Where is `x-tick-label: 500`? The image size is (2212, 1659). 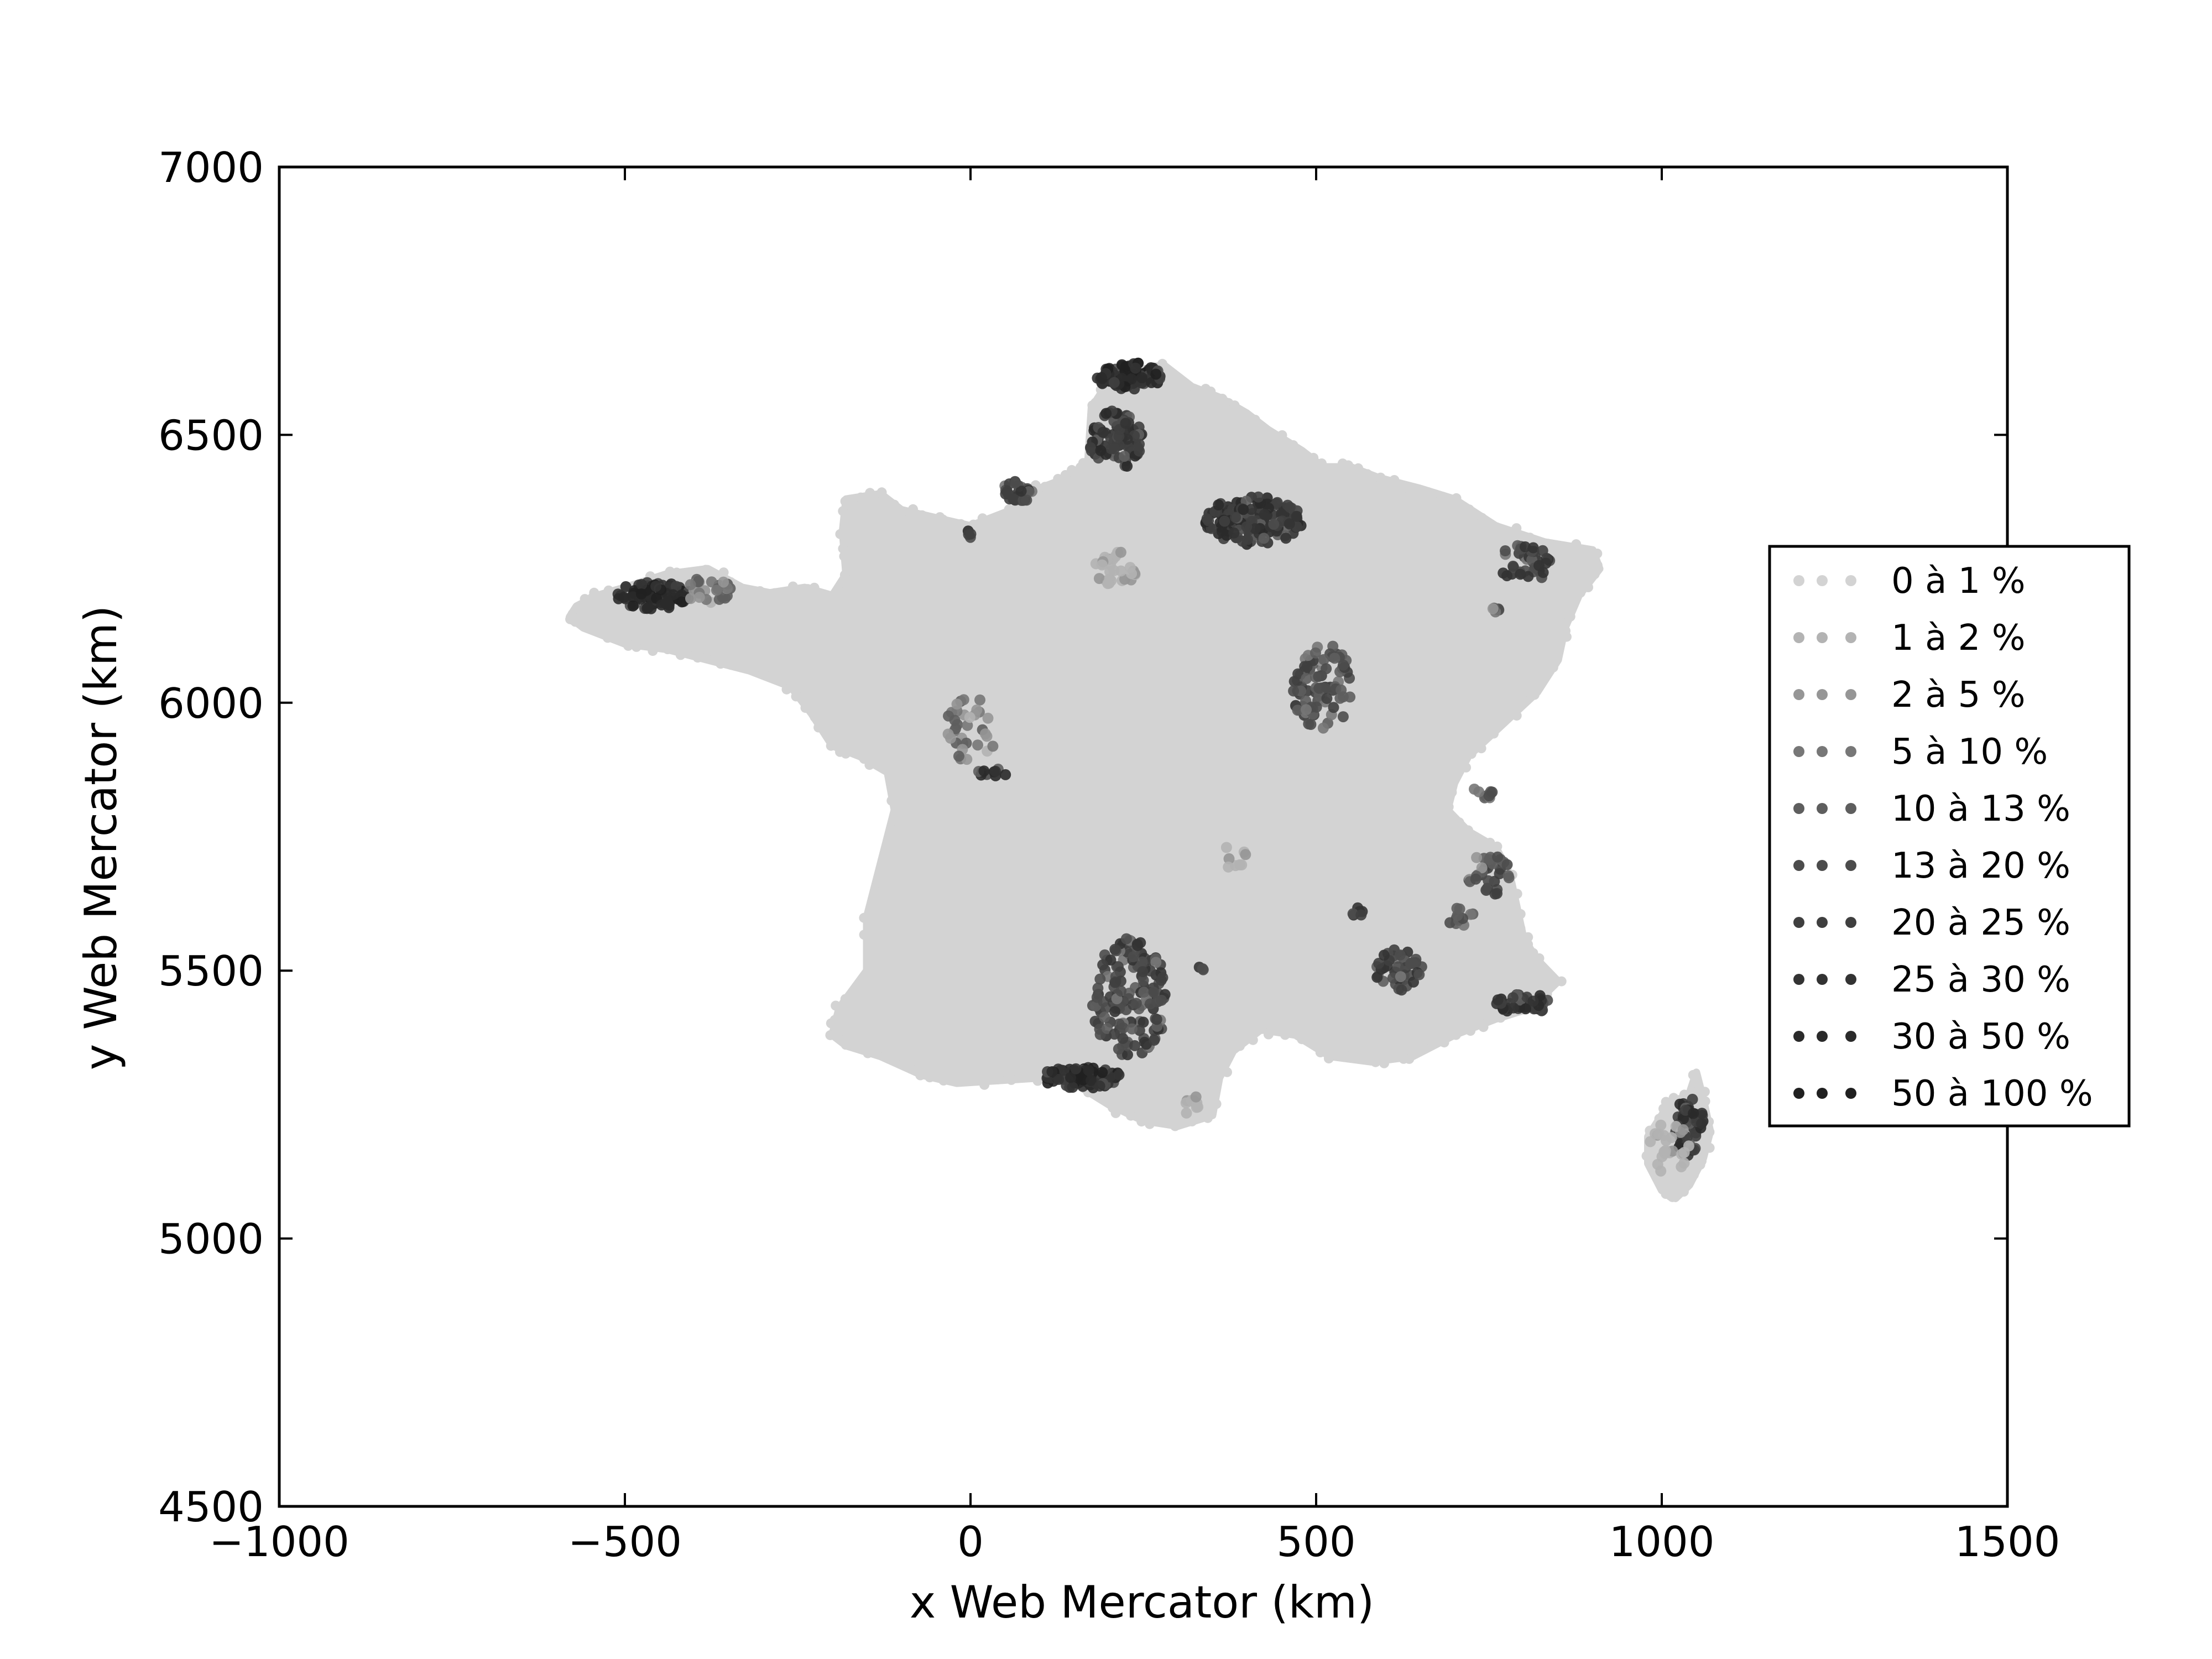 x-tick-label: 500 is located at coordinates (1316, 1541).